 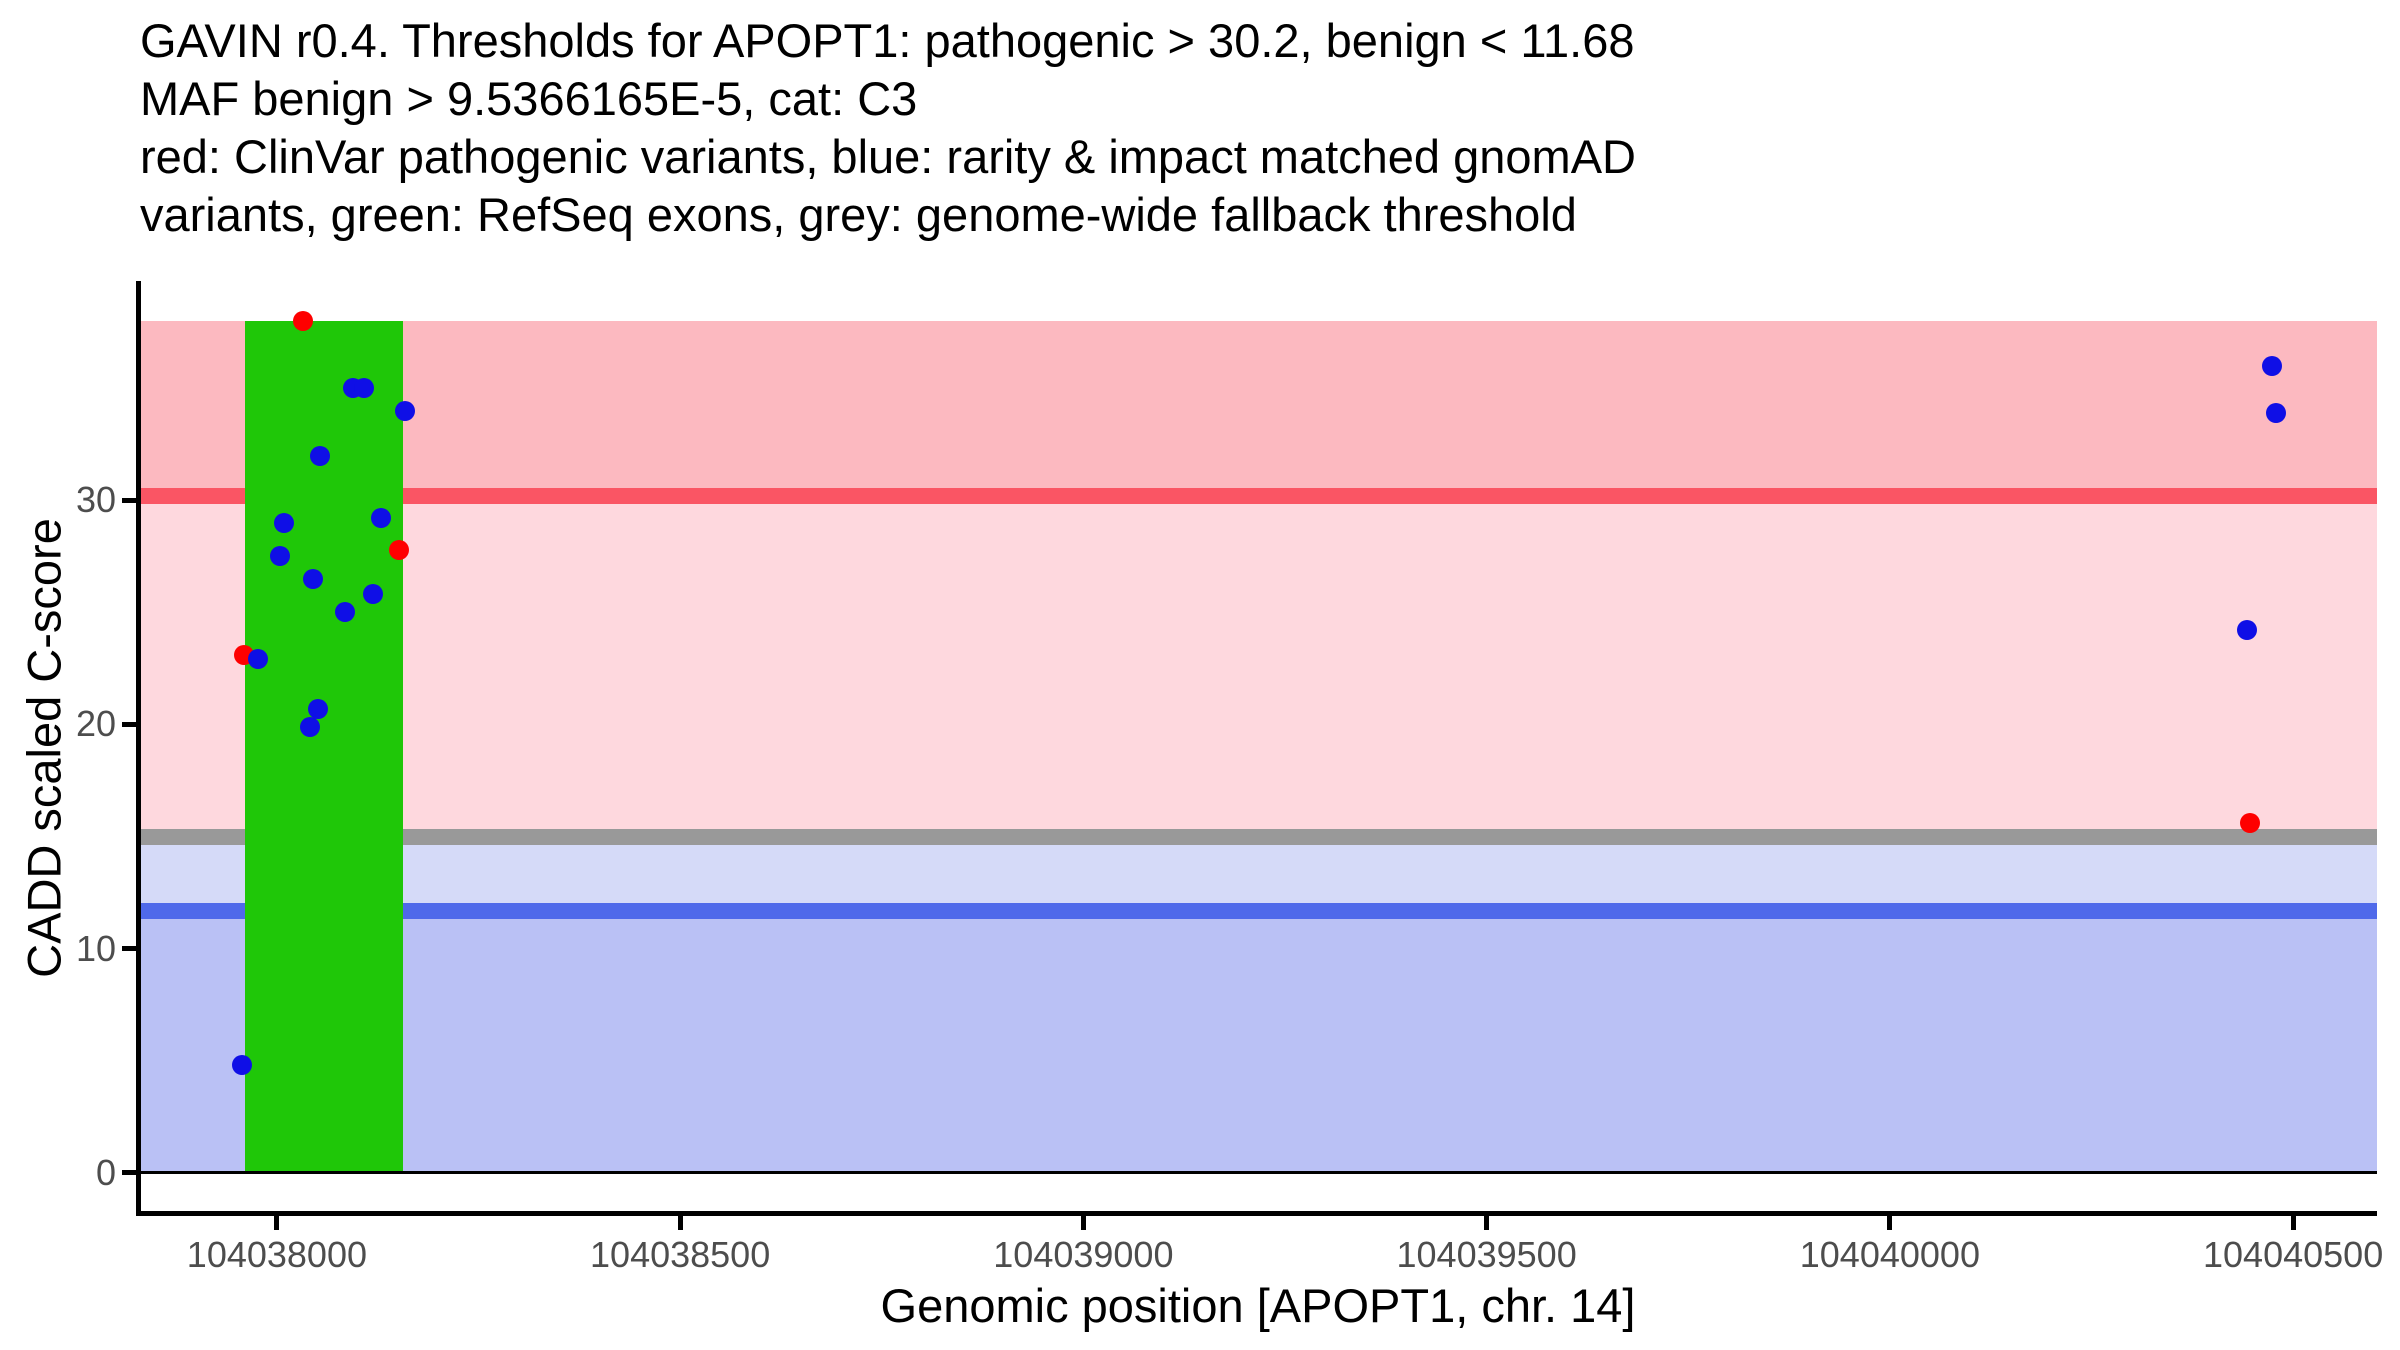 I want to click on x-axis-line, so click(x=1256, y=1213).